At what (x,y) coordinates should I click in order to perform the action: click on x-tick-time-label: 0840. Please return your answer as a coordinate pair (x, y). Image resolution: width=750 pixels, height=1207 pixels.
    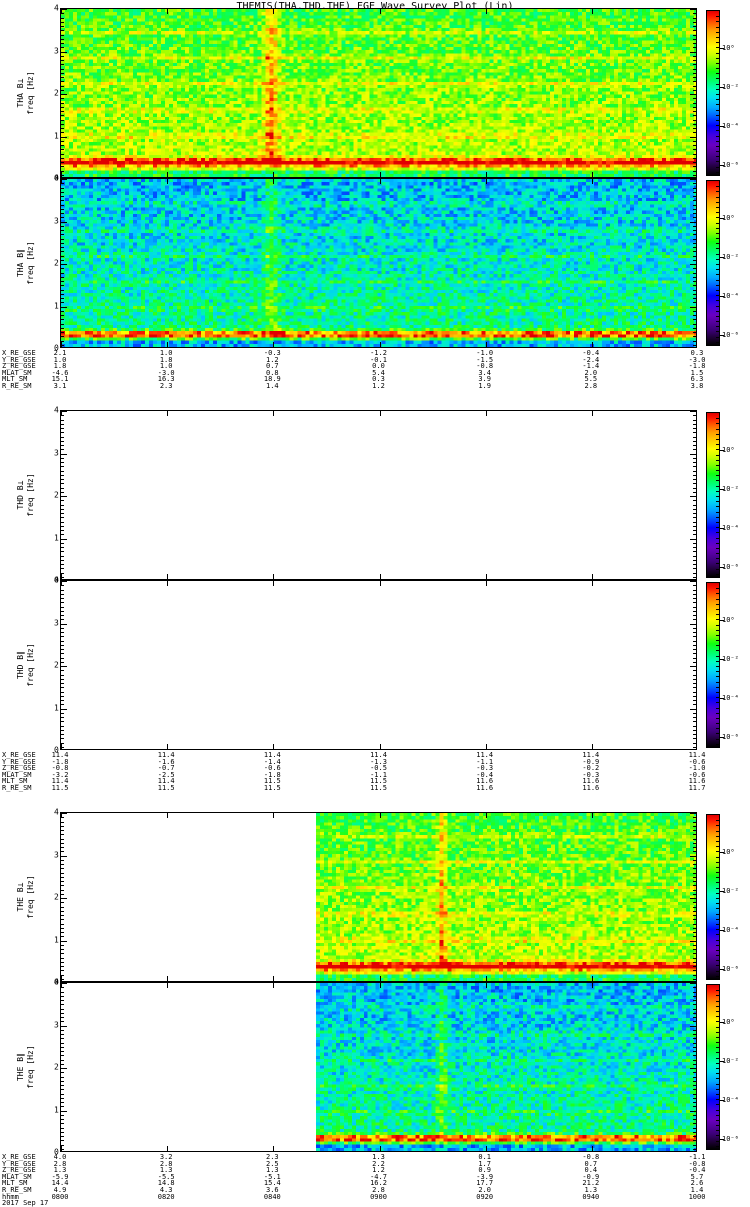
    Looking at the image, I should click on (272, 1196).